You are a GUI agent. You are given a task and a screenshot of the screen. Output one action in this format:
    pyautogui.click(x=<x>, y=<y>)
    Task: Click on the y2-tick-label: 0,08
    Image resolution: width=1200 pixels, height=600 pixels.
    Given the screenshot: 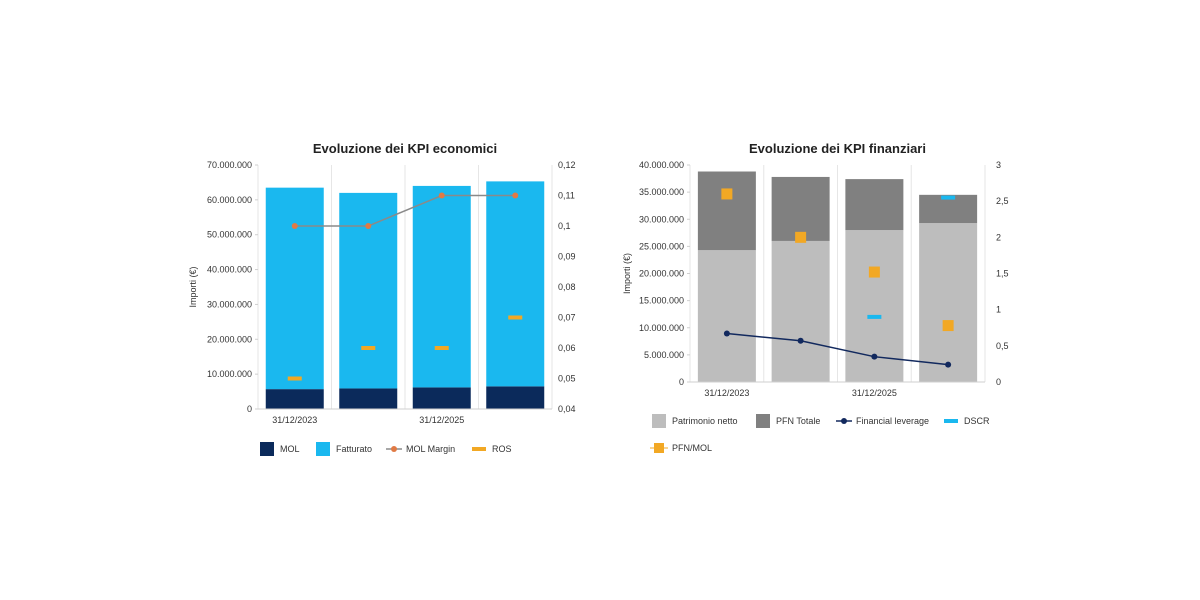 What is the action you would take?
    pyautogui.click(x=567, y=287)
    